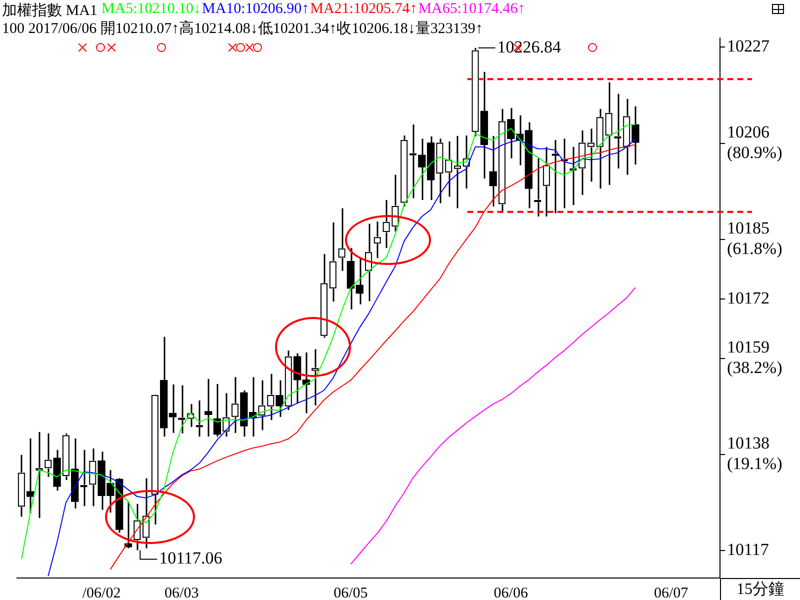 The width and height of the screenshot is (800, 600). I want to click on y-tick-label: 10117, so click(748, 550).